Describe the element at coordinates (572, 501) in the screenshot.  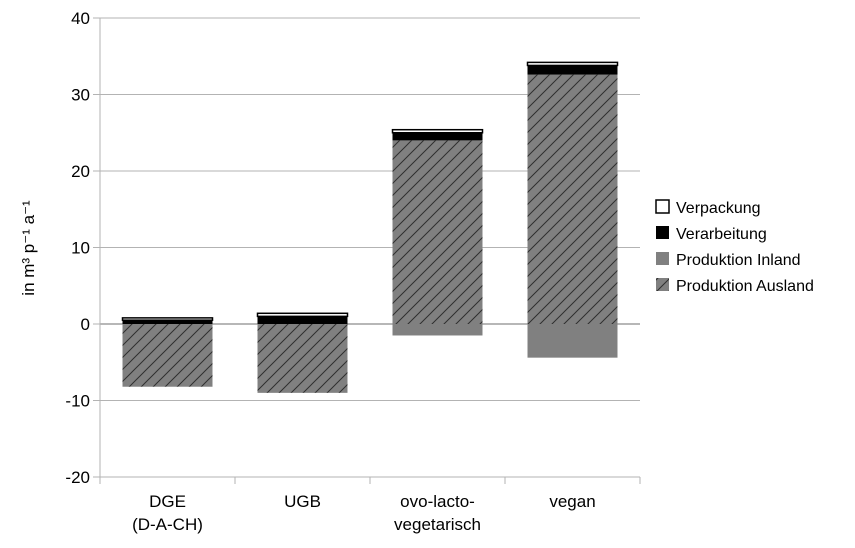
I see `x-category-label: vegan` at that location.